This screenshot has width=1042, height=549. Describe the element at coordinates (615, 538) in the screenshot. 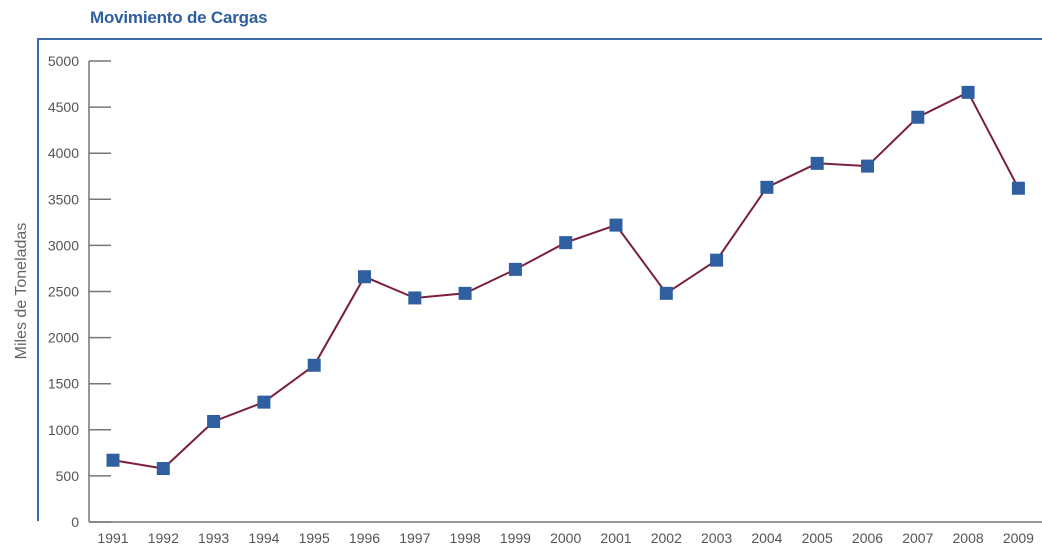

I see `x-tick-label: 2001` at that location.